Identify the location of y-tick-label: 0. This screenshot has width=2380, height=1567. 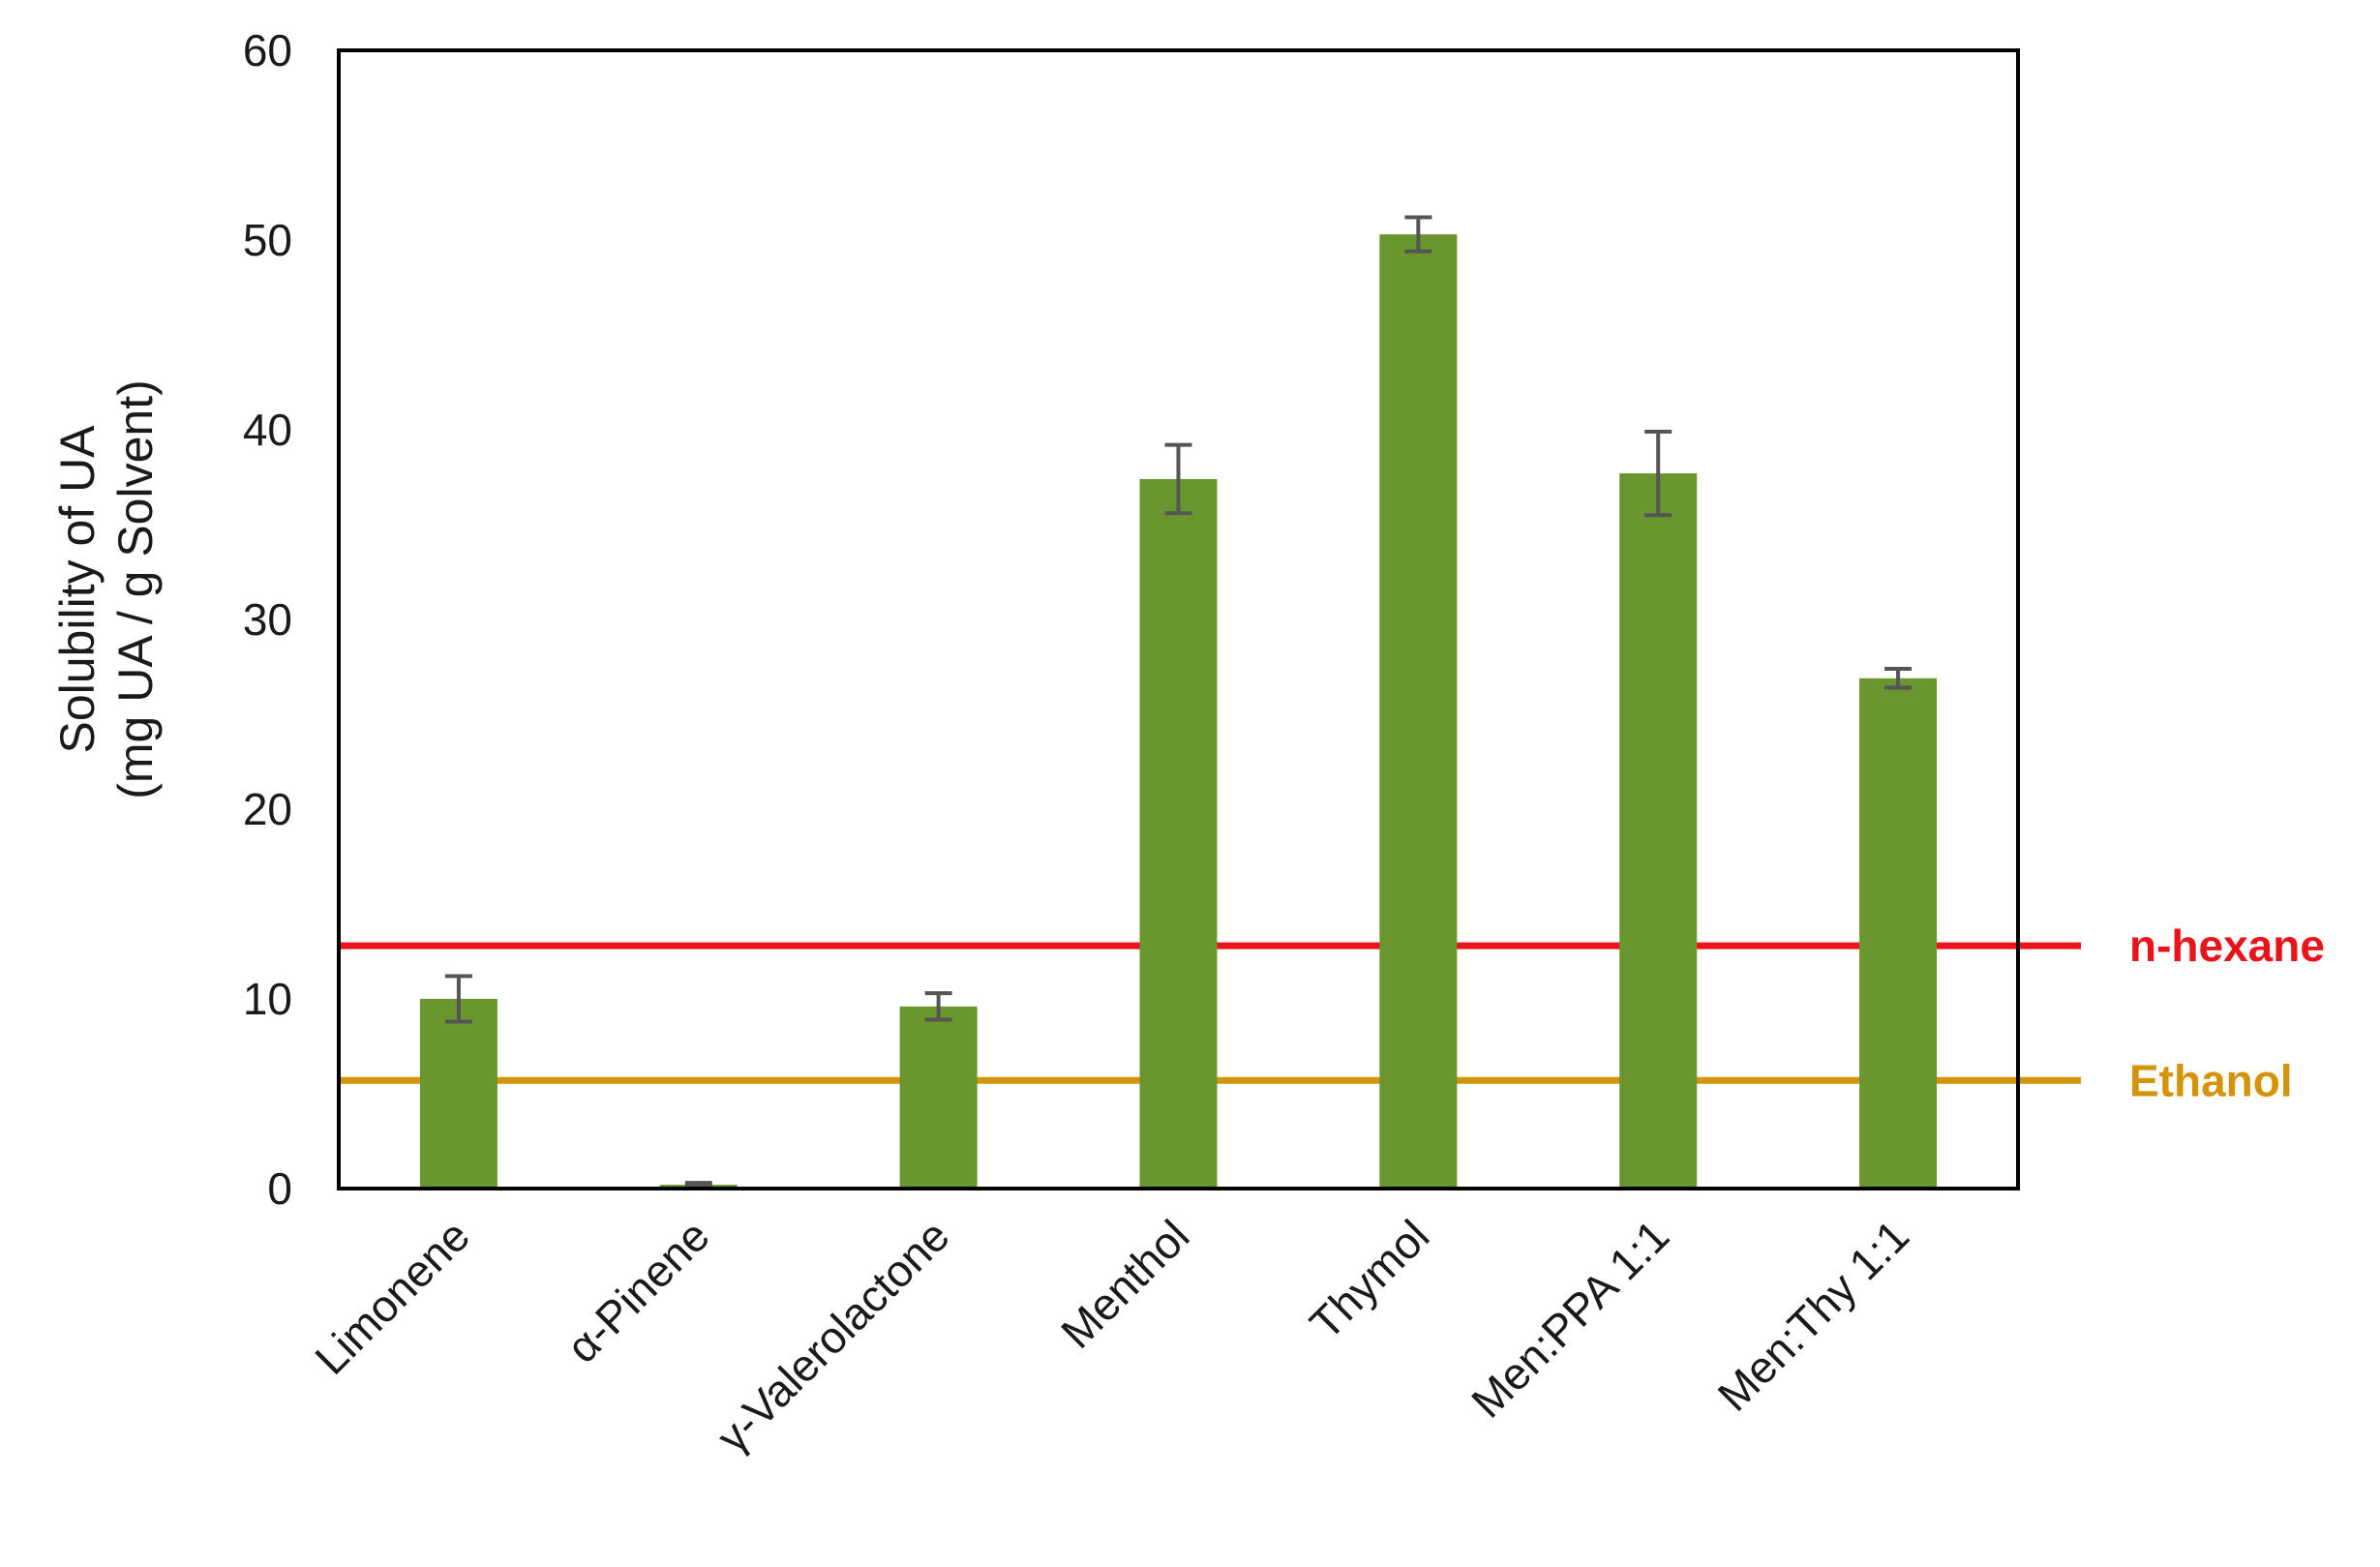
(279, 1188).